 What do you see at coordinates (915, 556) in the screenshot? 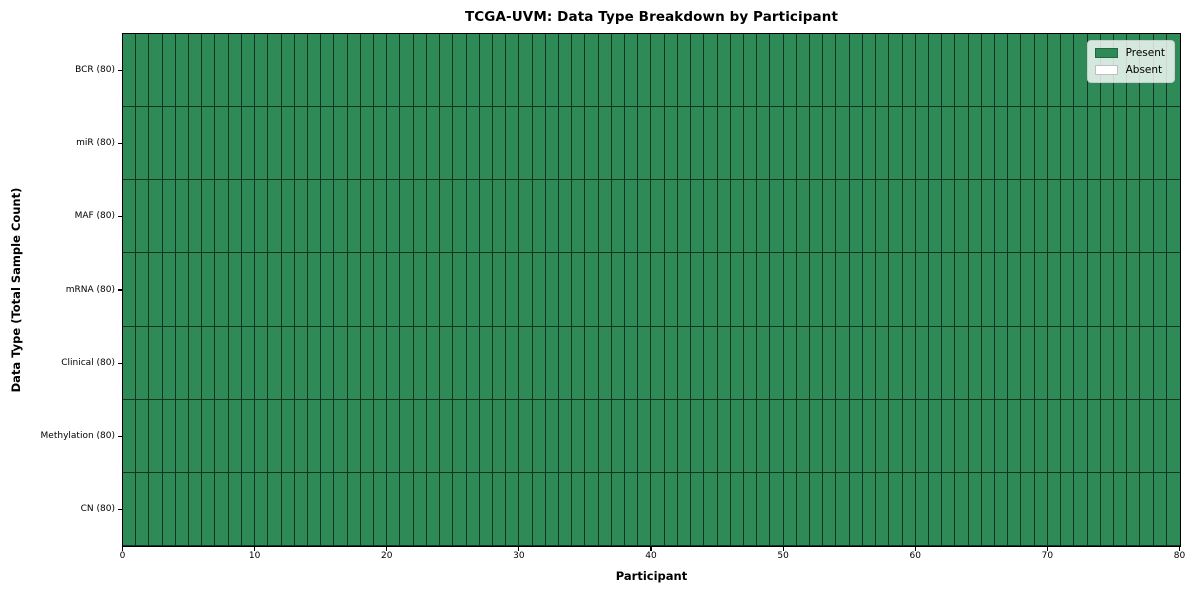
I see `x-axis-tick-label: 60` at bounding box center [915, 556].